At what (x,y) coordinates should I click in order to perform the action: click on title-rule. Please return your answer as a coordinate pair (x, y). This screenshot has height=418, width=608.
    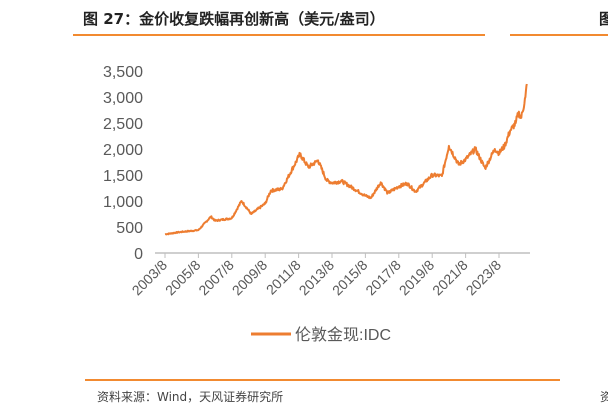
    Looking at the image, I should click on (279, 35).